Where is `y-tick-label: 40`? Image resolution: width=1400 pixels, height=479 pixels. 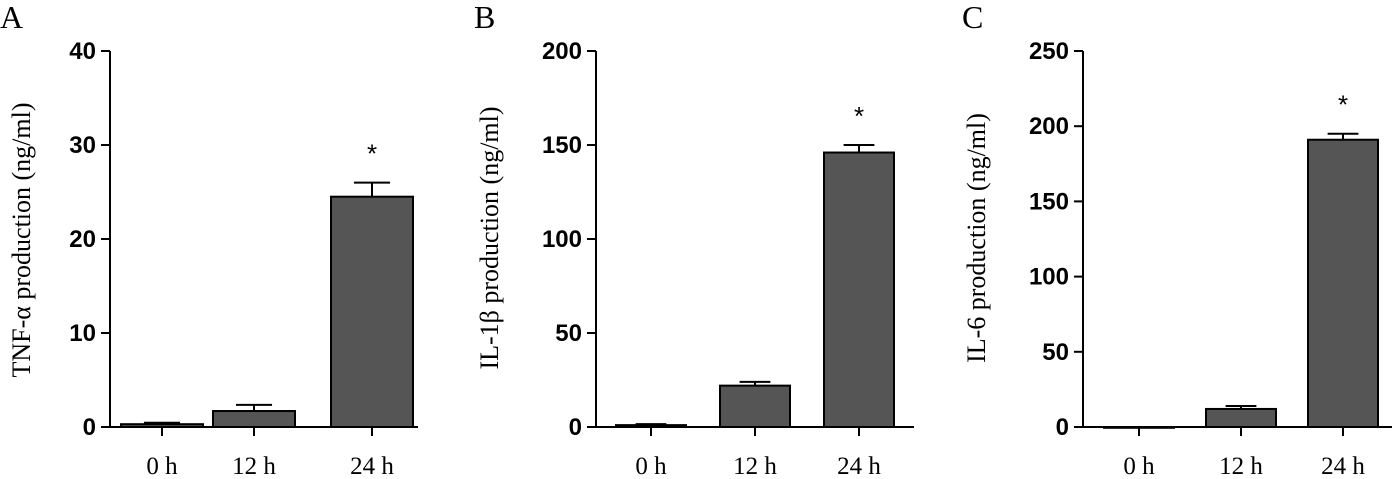
y-tick-label: 40 is located at coordinates (82, 51).